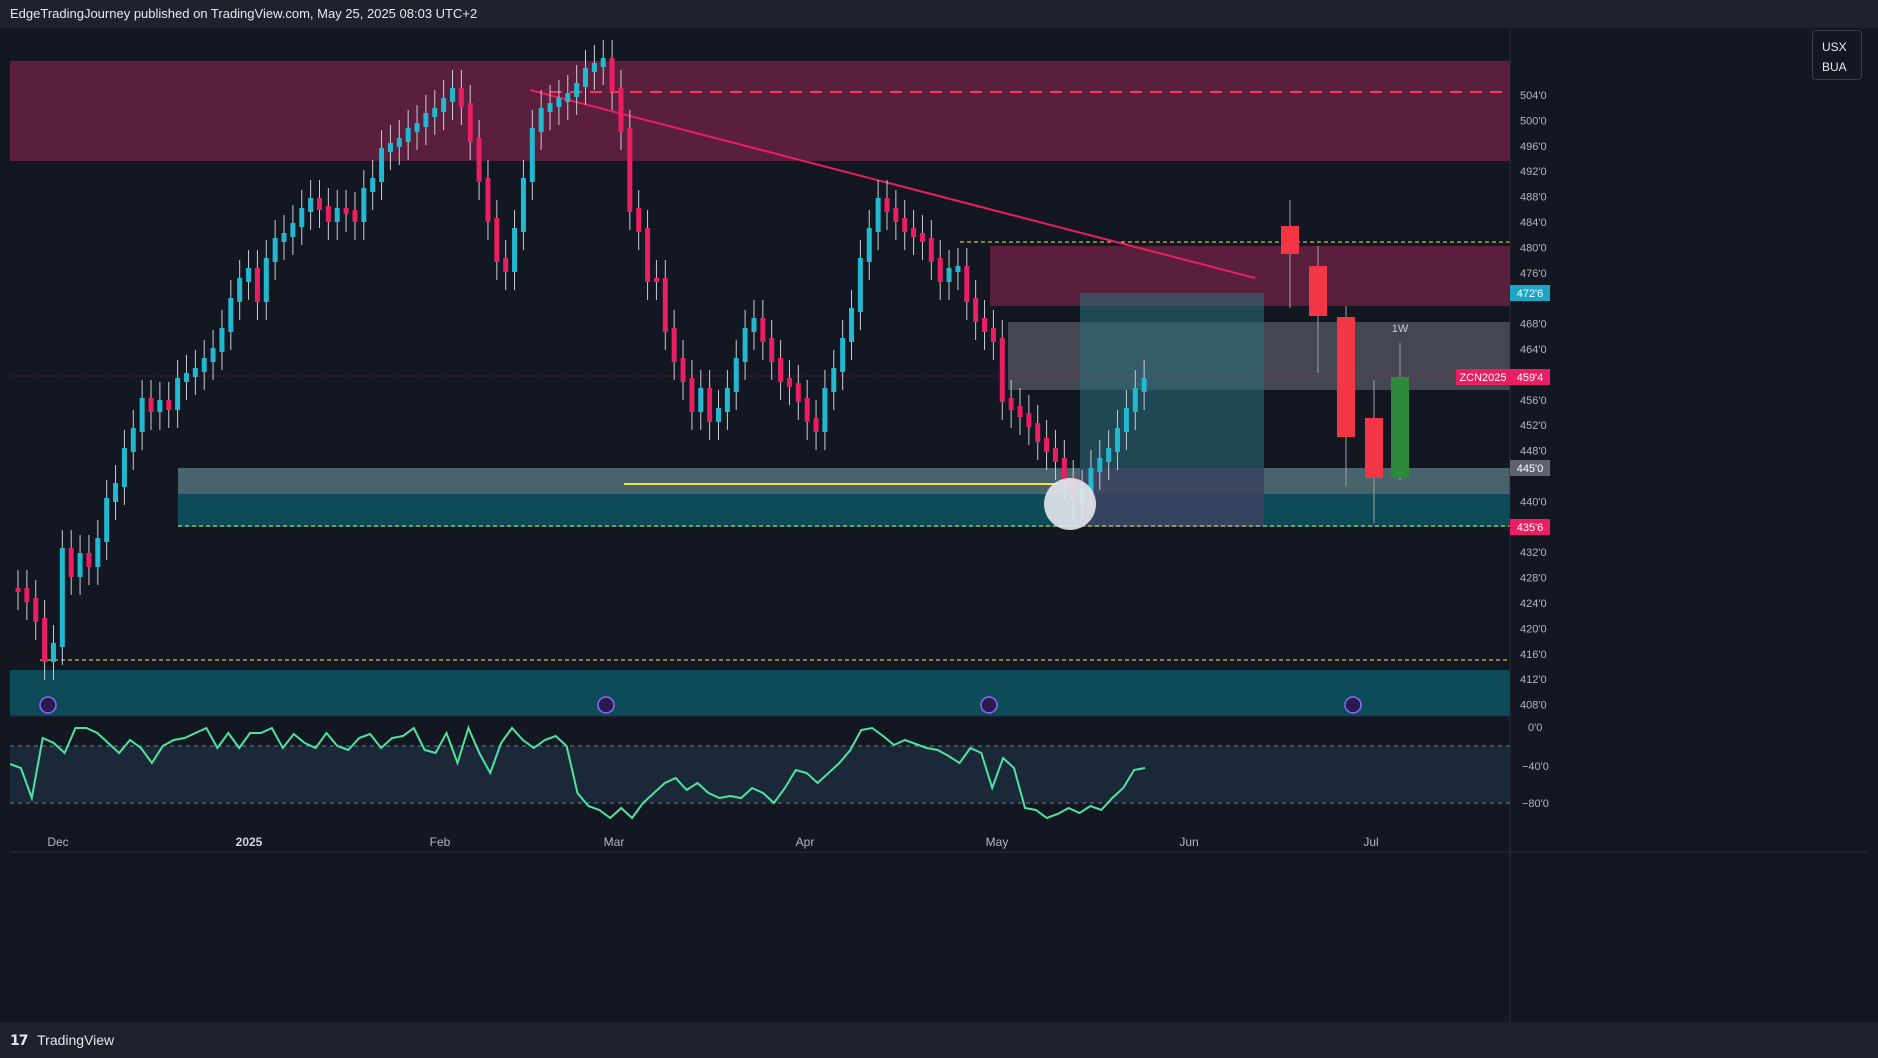 This screenshot has width=1878, height=1058. Describe the element at coordinates (1172, 497) in the screenshot. I see `risk-box` at that location.